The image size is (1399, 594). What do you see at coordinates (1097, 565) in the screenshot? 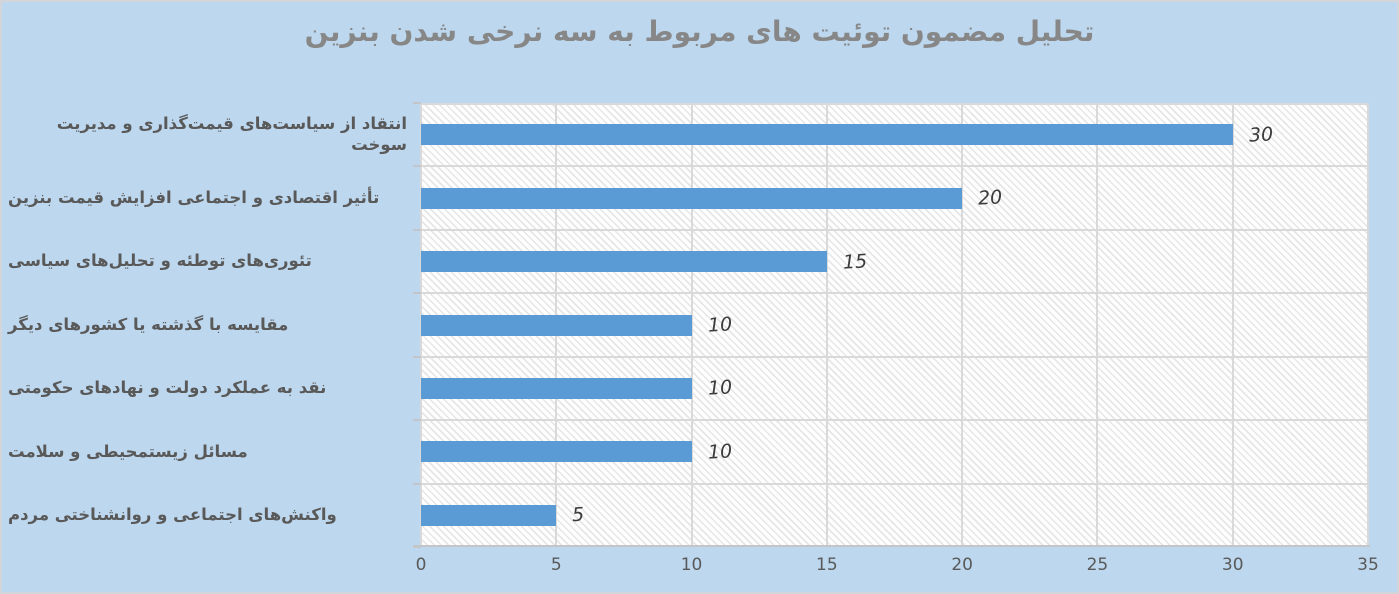
I see `x-axis-tick-label: 25` at bounding box center [1097, 565].